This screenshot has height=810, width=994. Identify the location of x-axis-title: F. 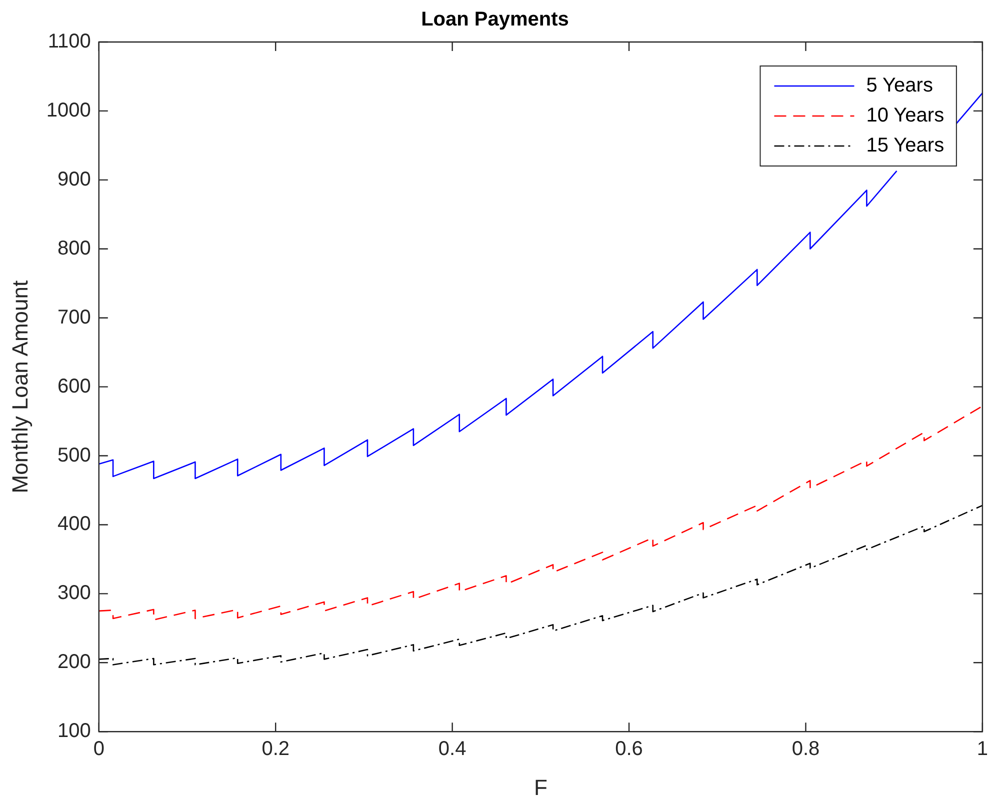
(541, 787).